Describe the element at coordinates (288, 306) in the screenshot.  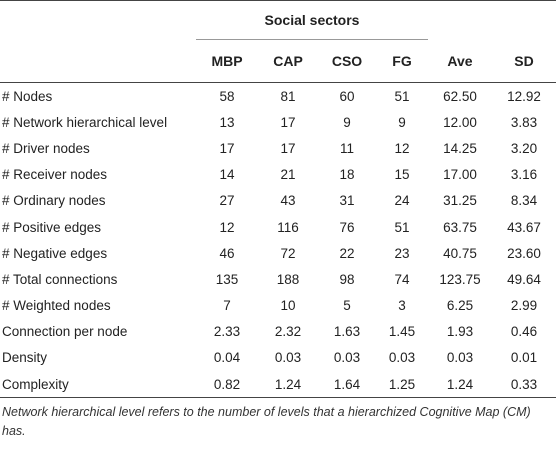
I see `table-cell: 10` at that location.